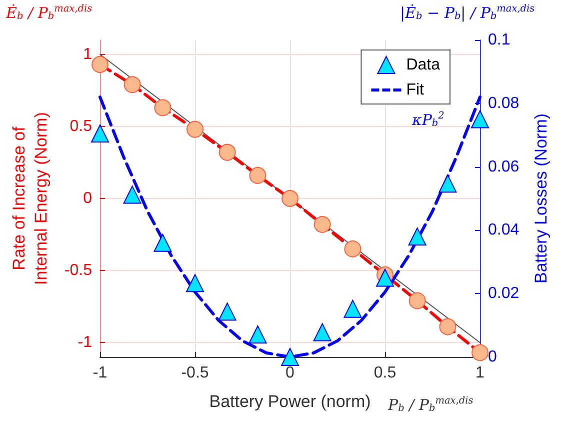 The image size is (577, 430). What do you see at coordinates (195, 373) in the screenshot?
I see `x-tick-label: -0.5` at bounding box center [195, 373].